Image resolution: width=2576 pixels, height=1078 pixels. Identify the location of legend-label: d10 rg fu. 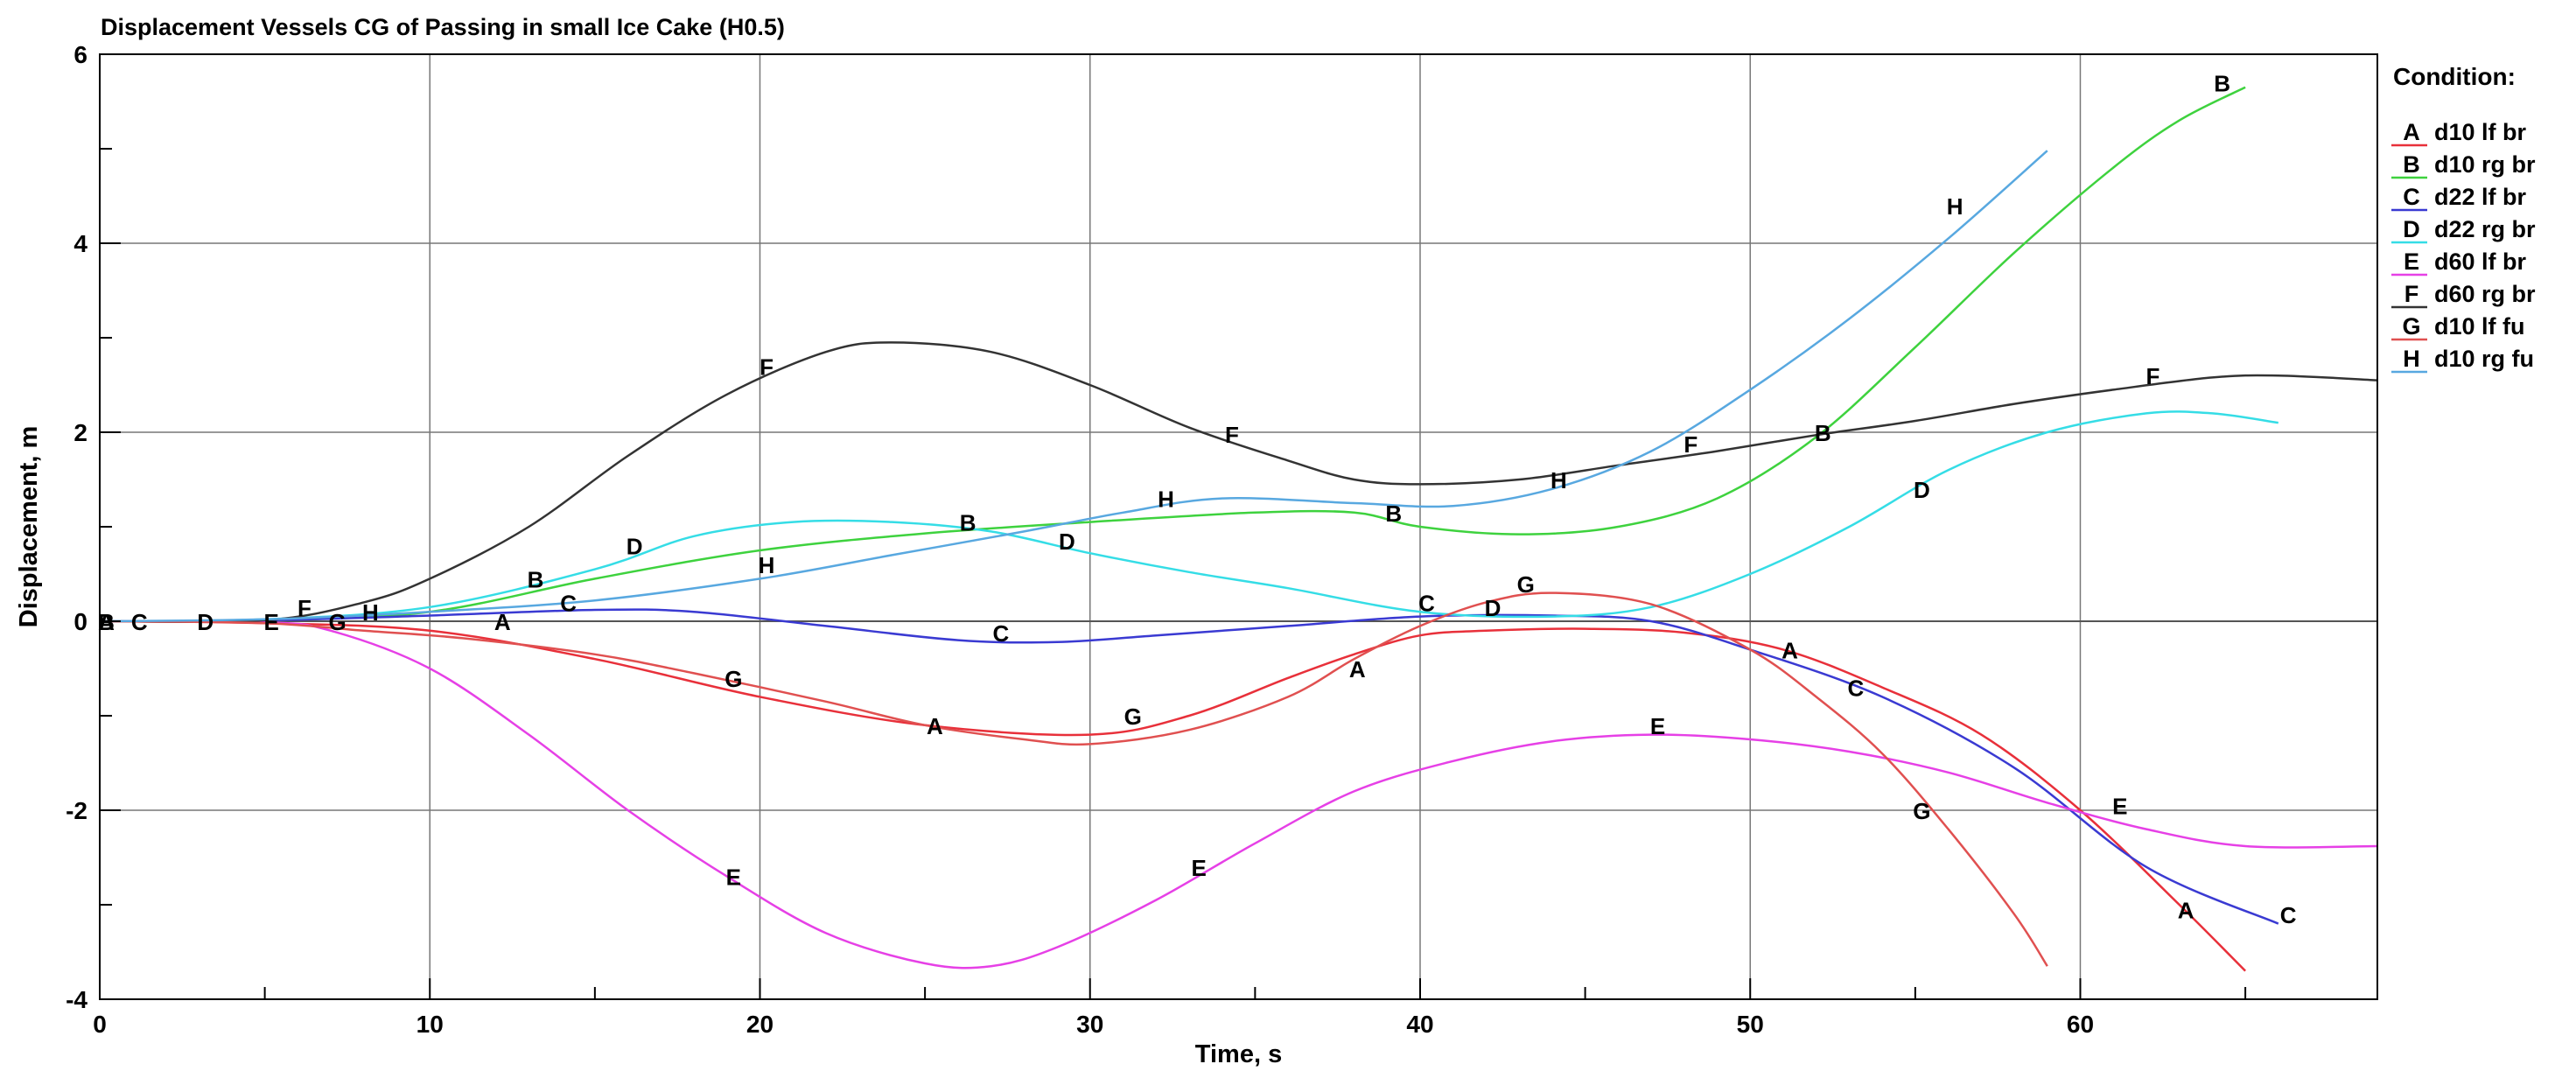
(2484, 359).